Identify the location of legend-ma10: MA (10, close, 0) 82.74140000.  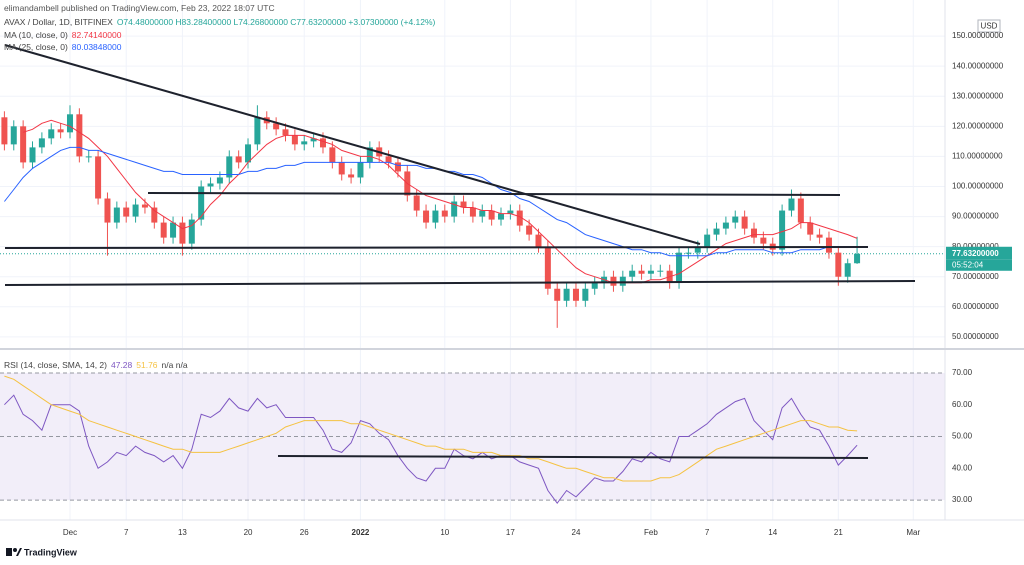
(64, 35).